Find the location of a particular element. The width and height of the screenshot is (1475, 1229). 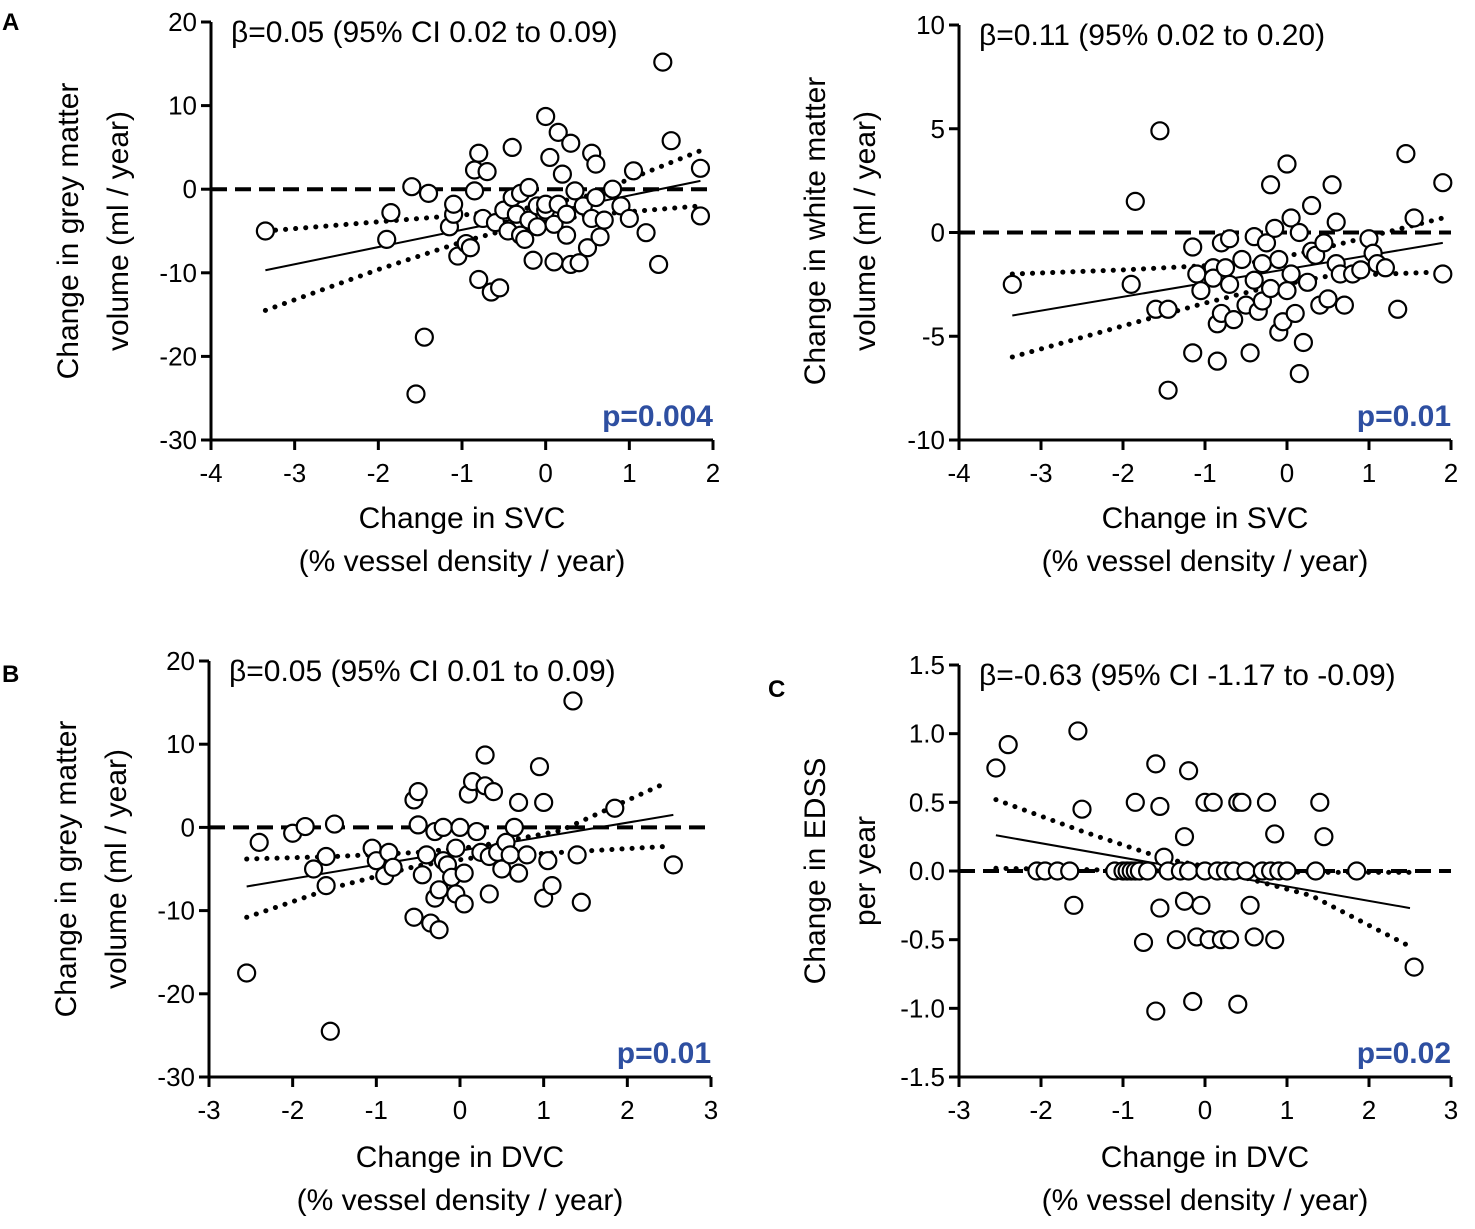

panel-label: A is located at coordinates (10, 22).